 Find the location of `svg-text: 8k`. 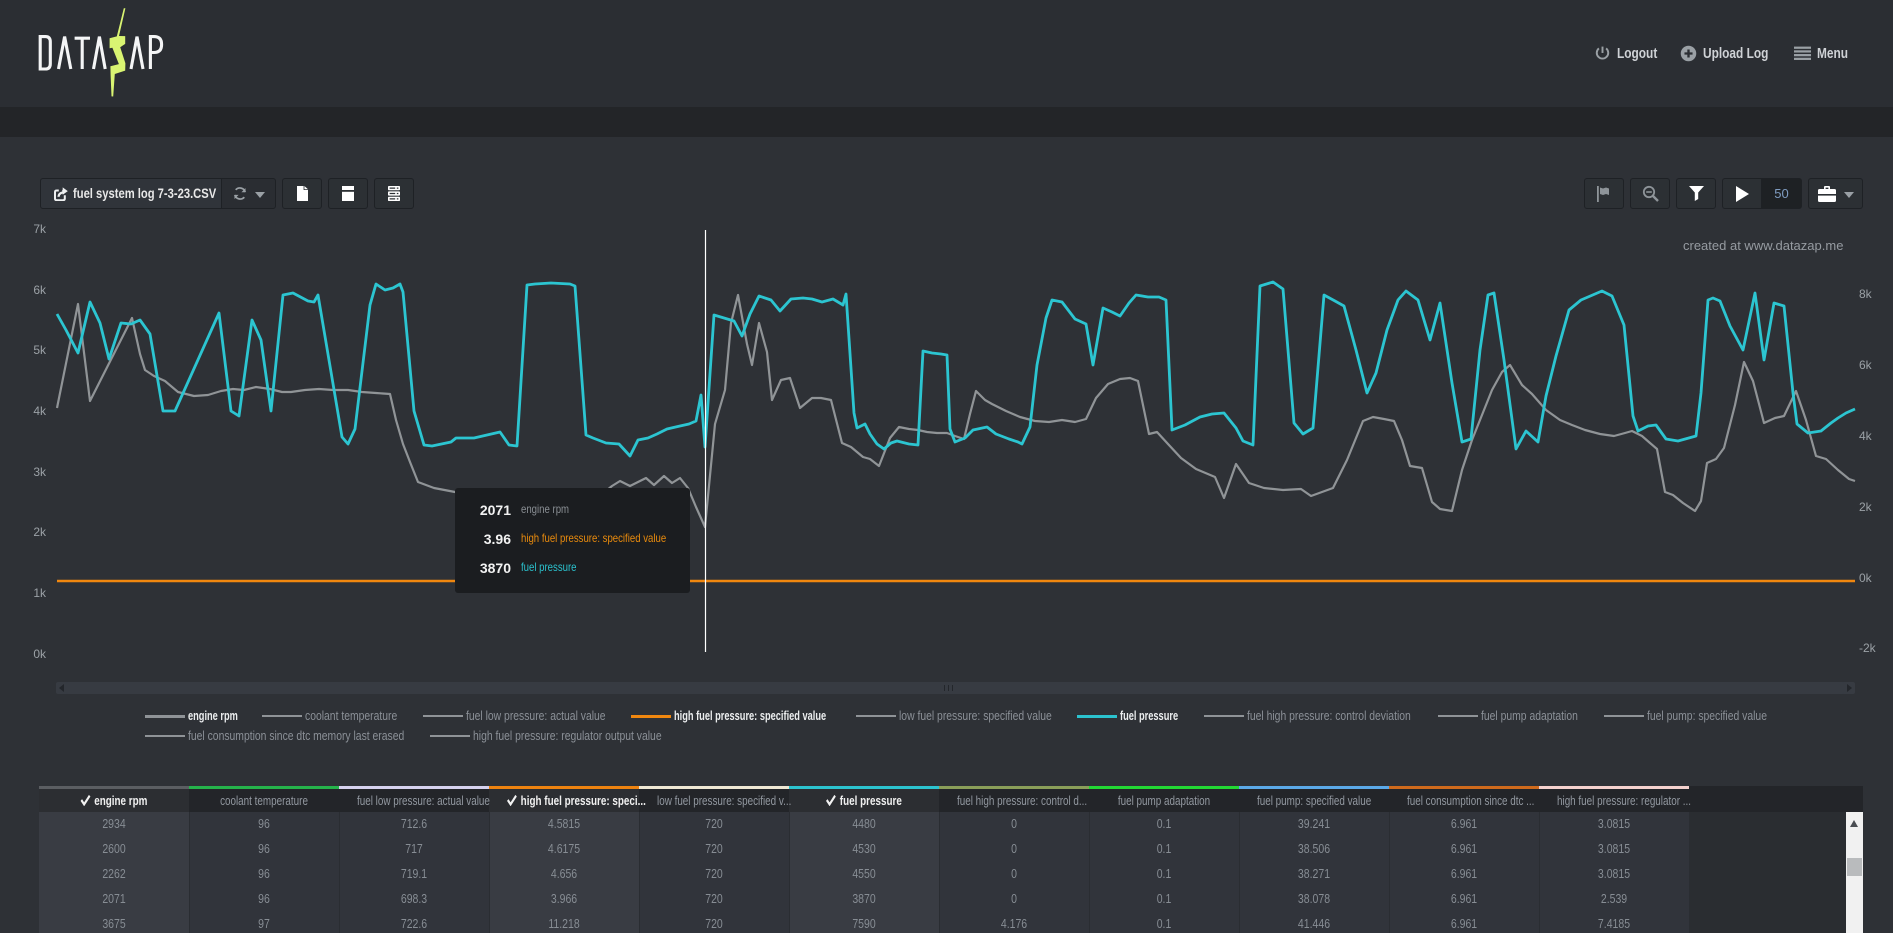

svg-text: 8k is located at coordinates (1866, 294).